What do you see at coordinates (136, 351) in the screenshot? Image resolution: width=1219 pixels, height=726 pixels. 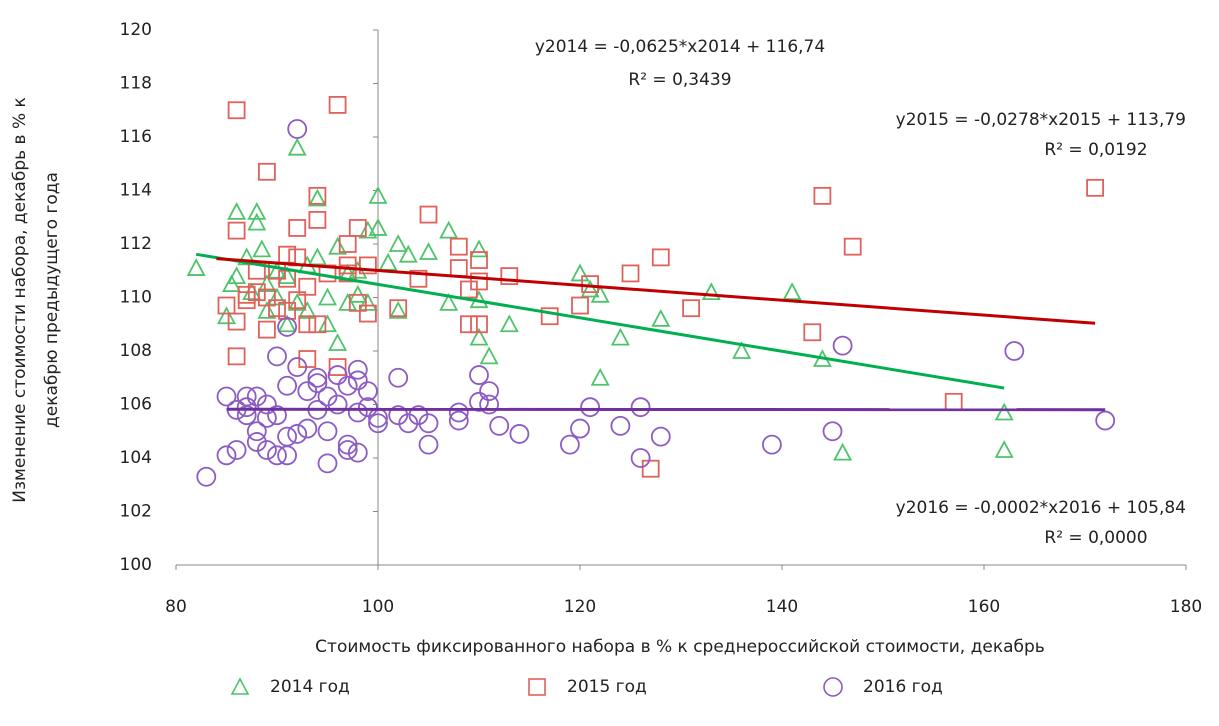 I see `y-tick-label: 108` at bounding box center [136, 351].